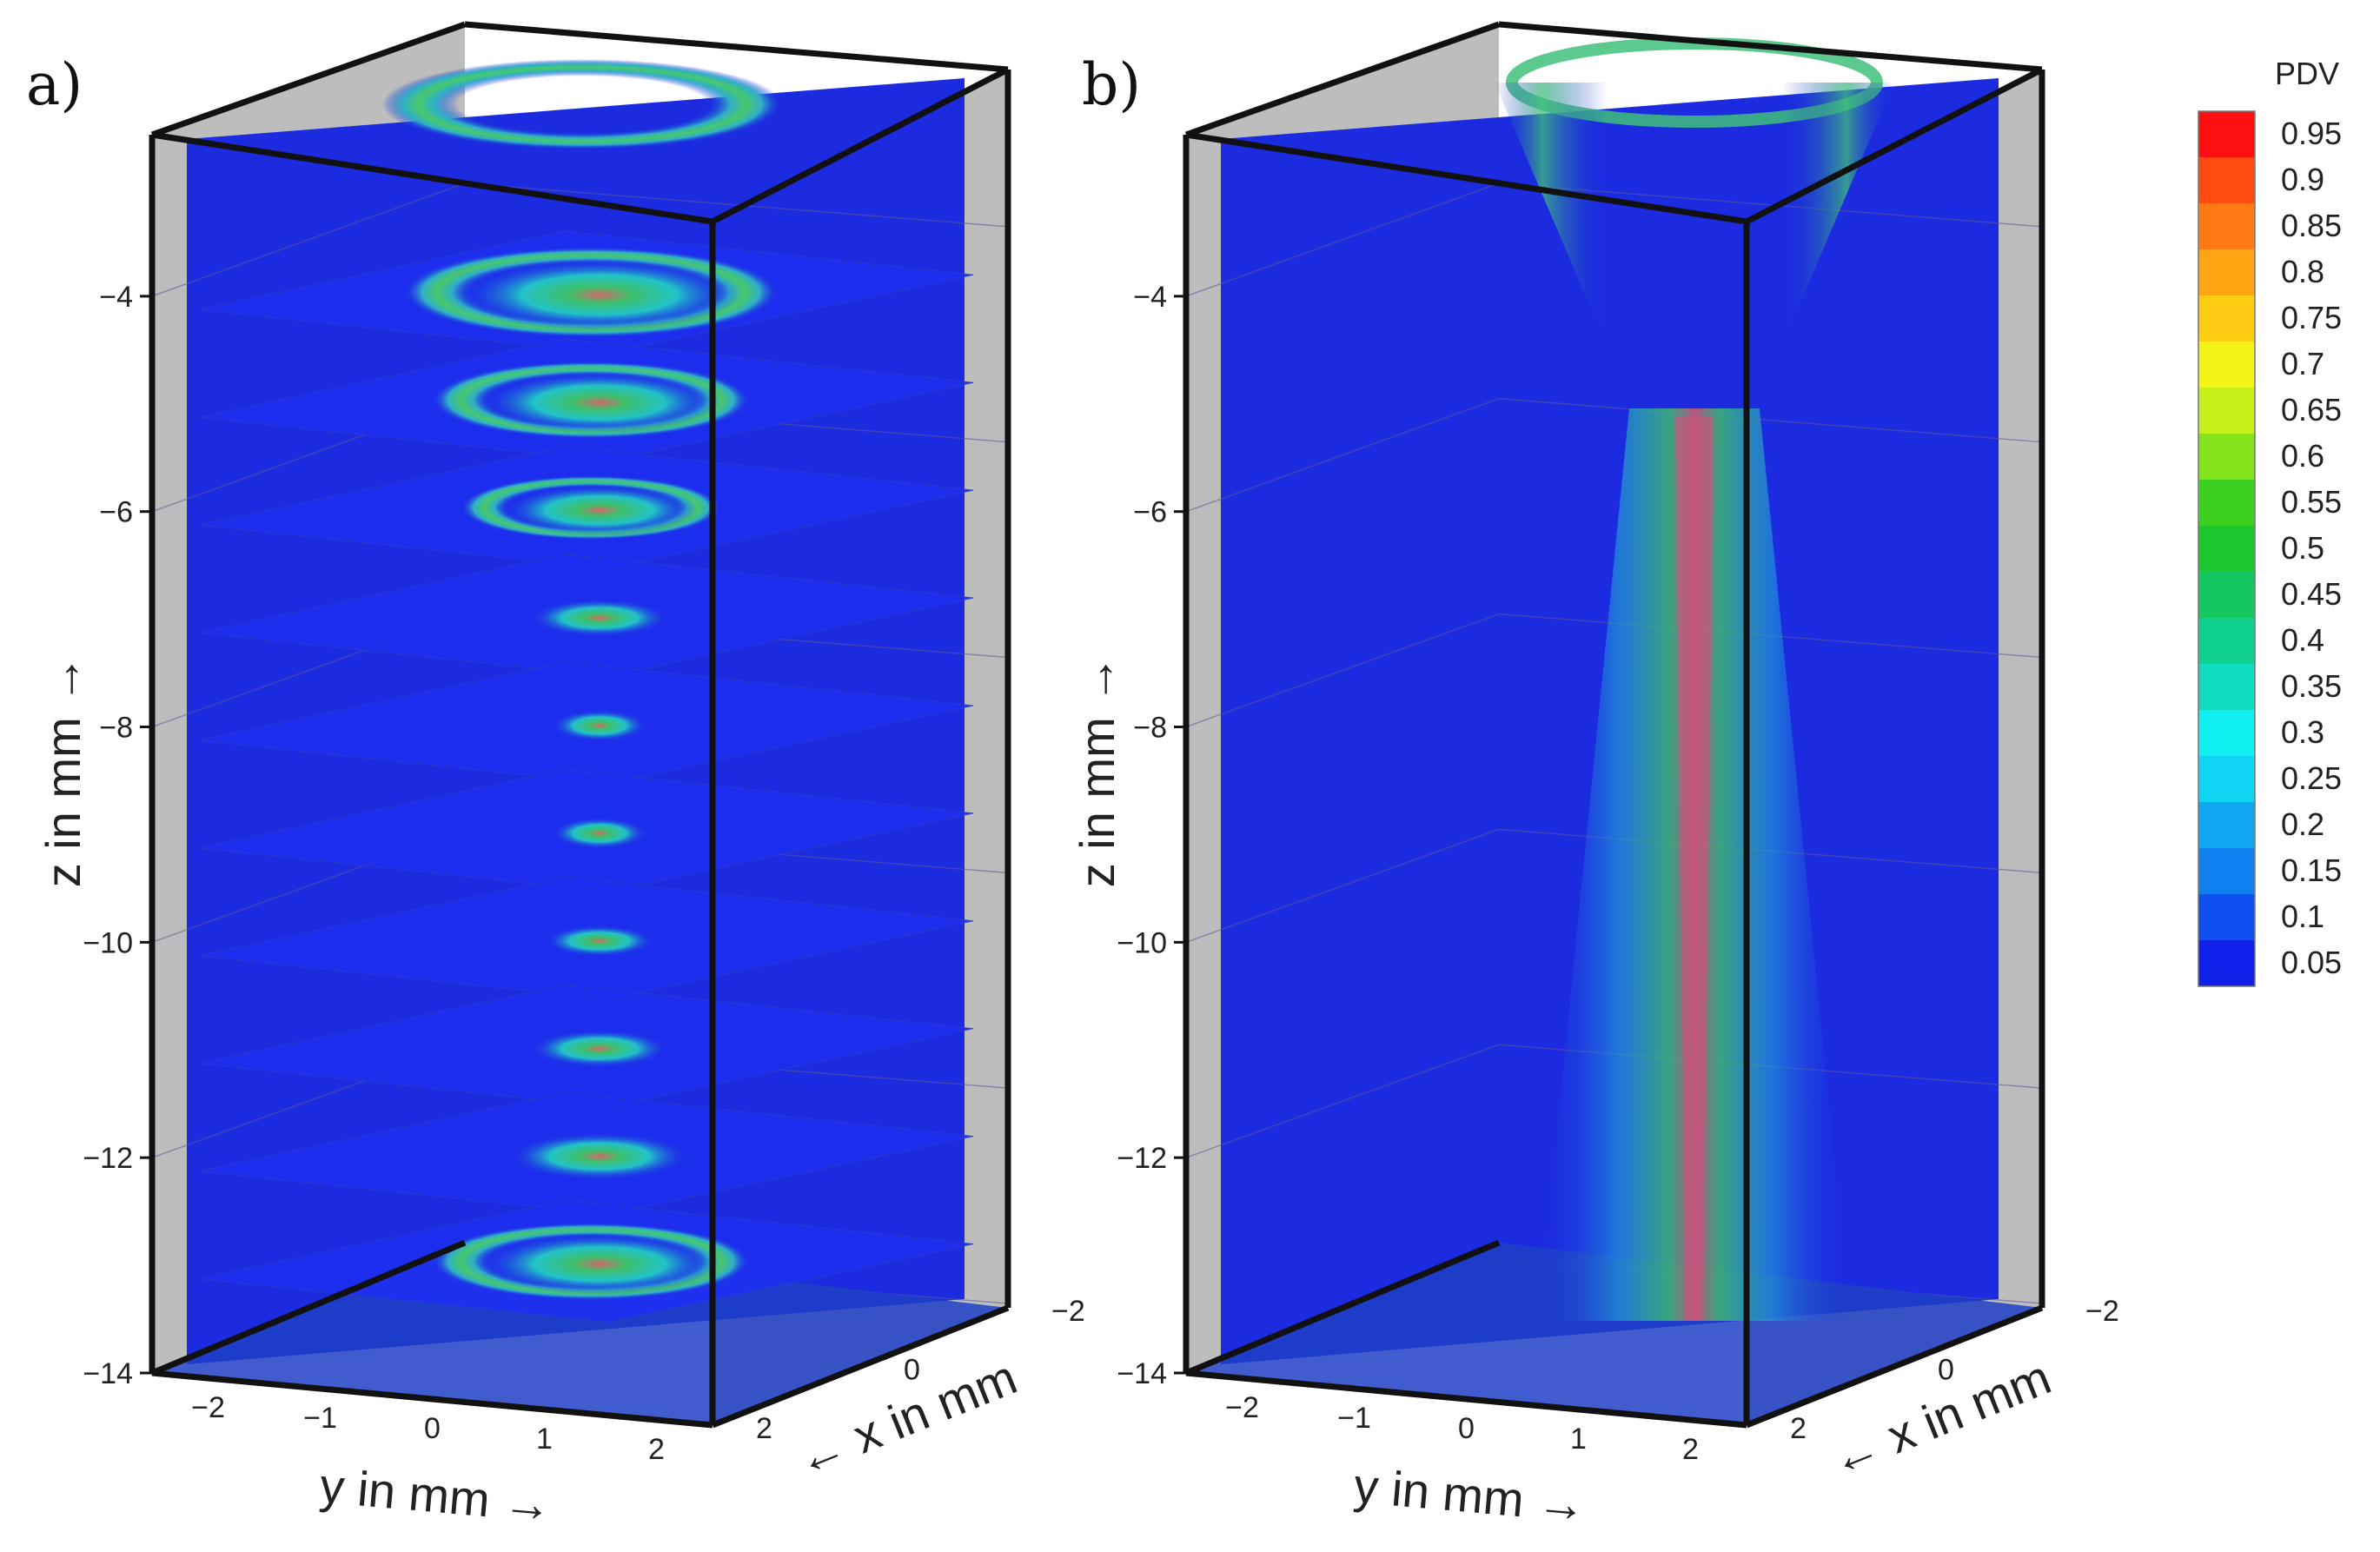 This screenshot has width=2380, height=1552. What do you see at coordinates (108, 1158) in the screenshot?
I see `z-tick-label: −12` at bounding box center [108, 1158].